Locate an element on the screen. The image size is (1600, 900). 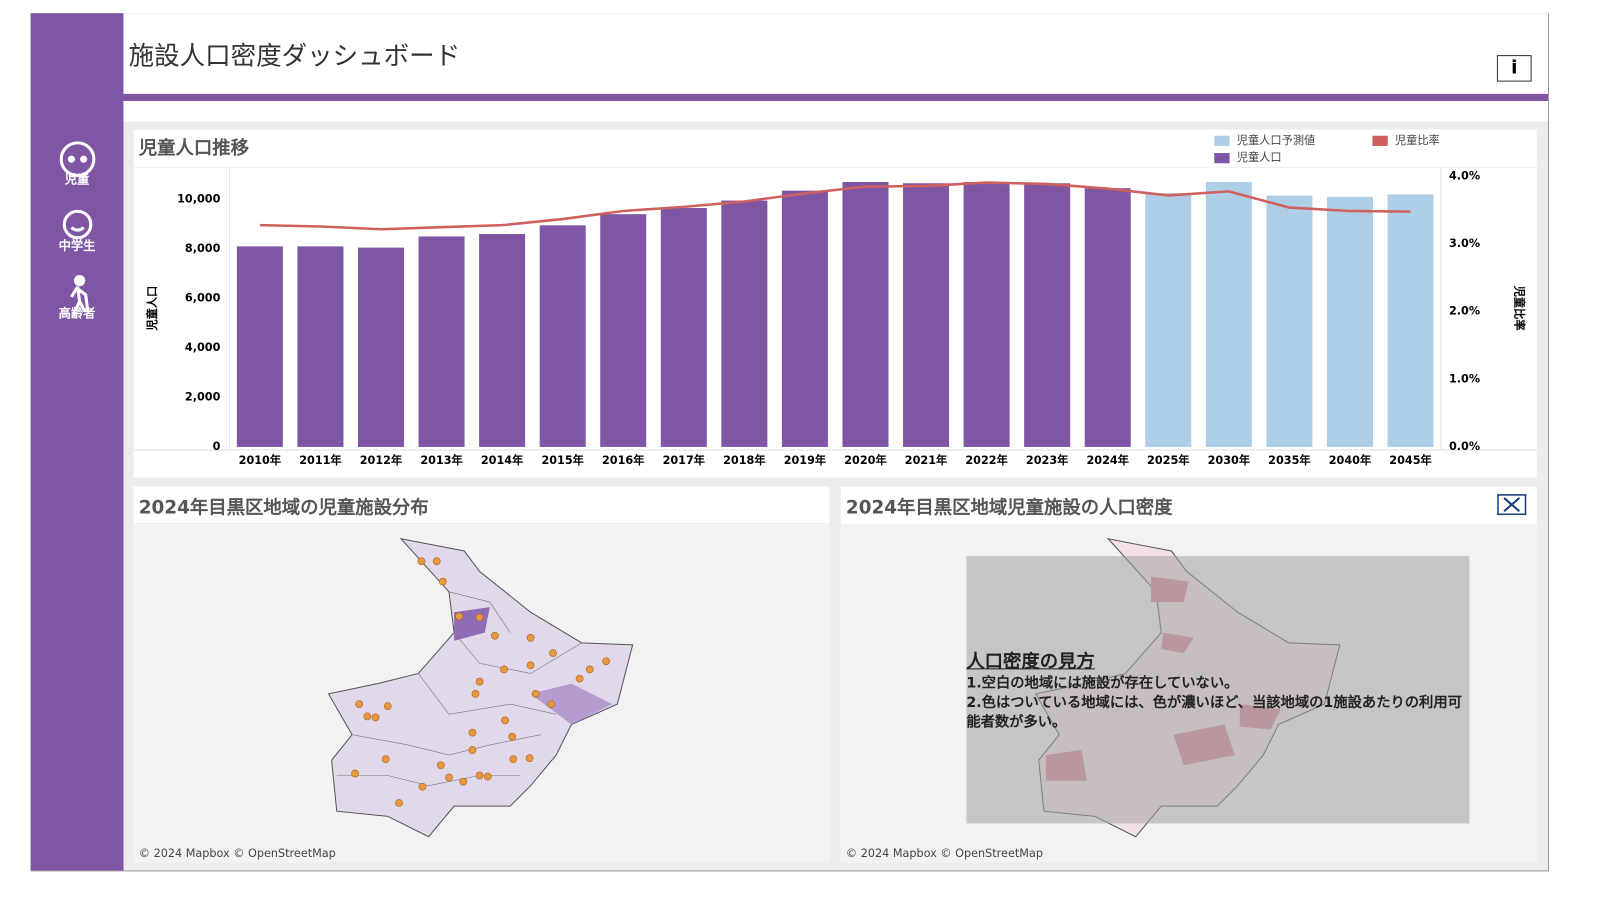
y-axis-title: 児童人口 is located at coordinates (152, 309).